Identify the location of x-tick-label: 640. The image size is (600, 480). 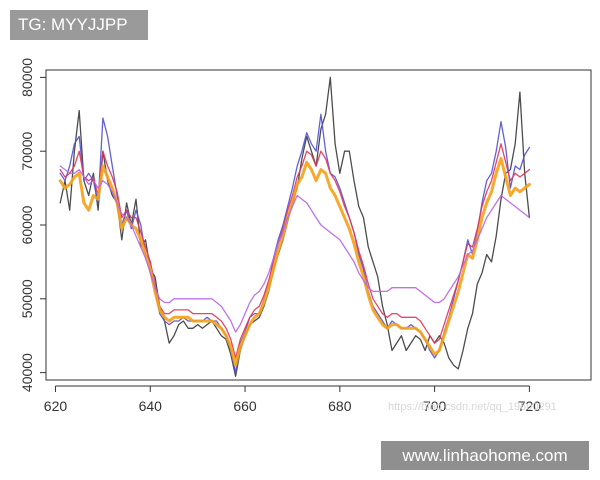
(151, 406).